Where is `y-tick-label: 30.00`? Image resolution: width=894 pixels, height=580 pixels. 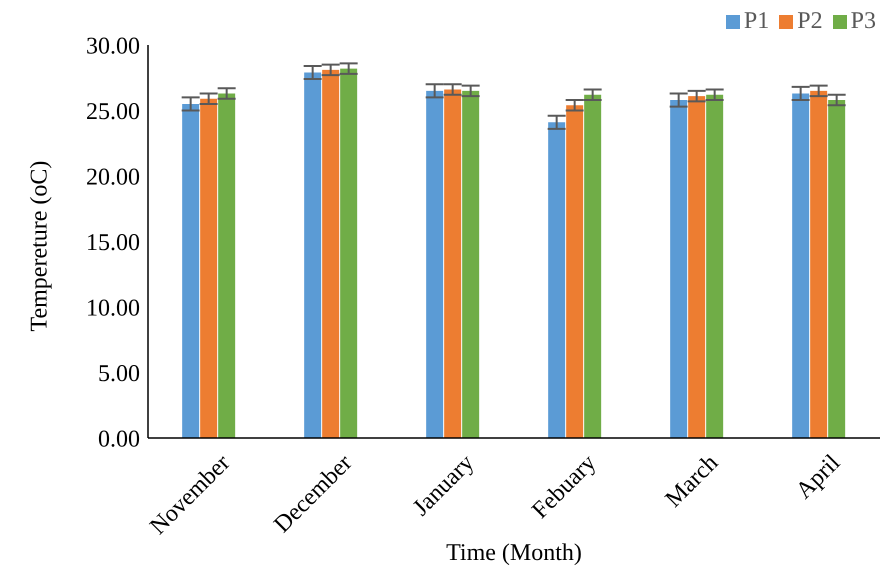
y-tick-label: 30.00 is located at coordinates (113, 47).